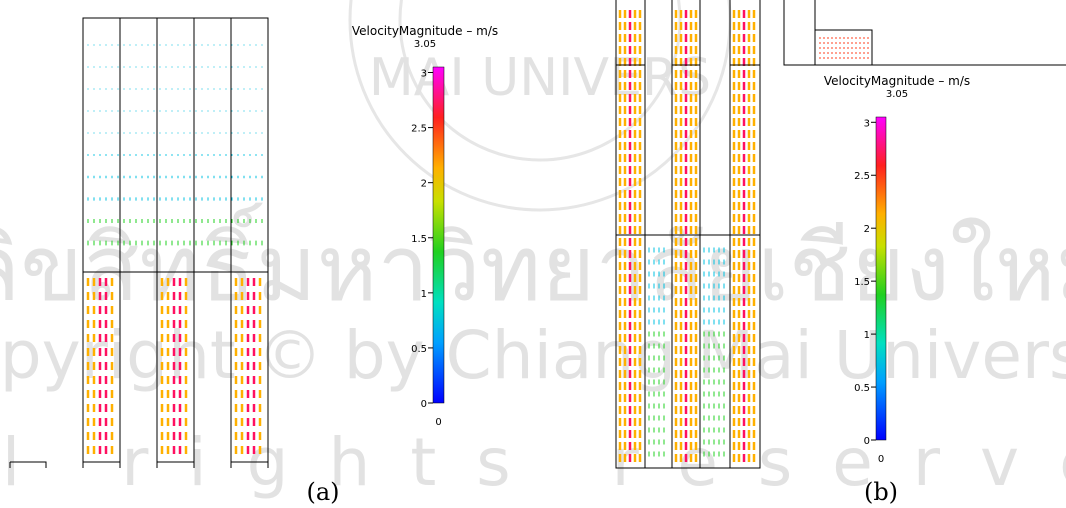  I want to click on grid-b, so click(688, 234).